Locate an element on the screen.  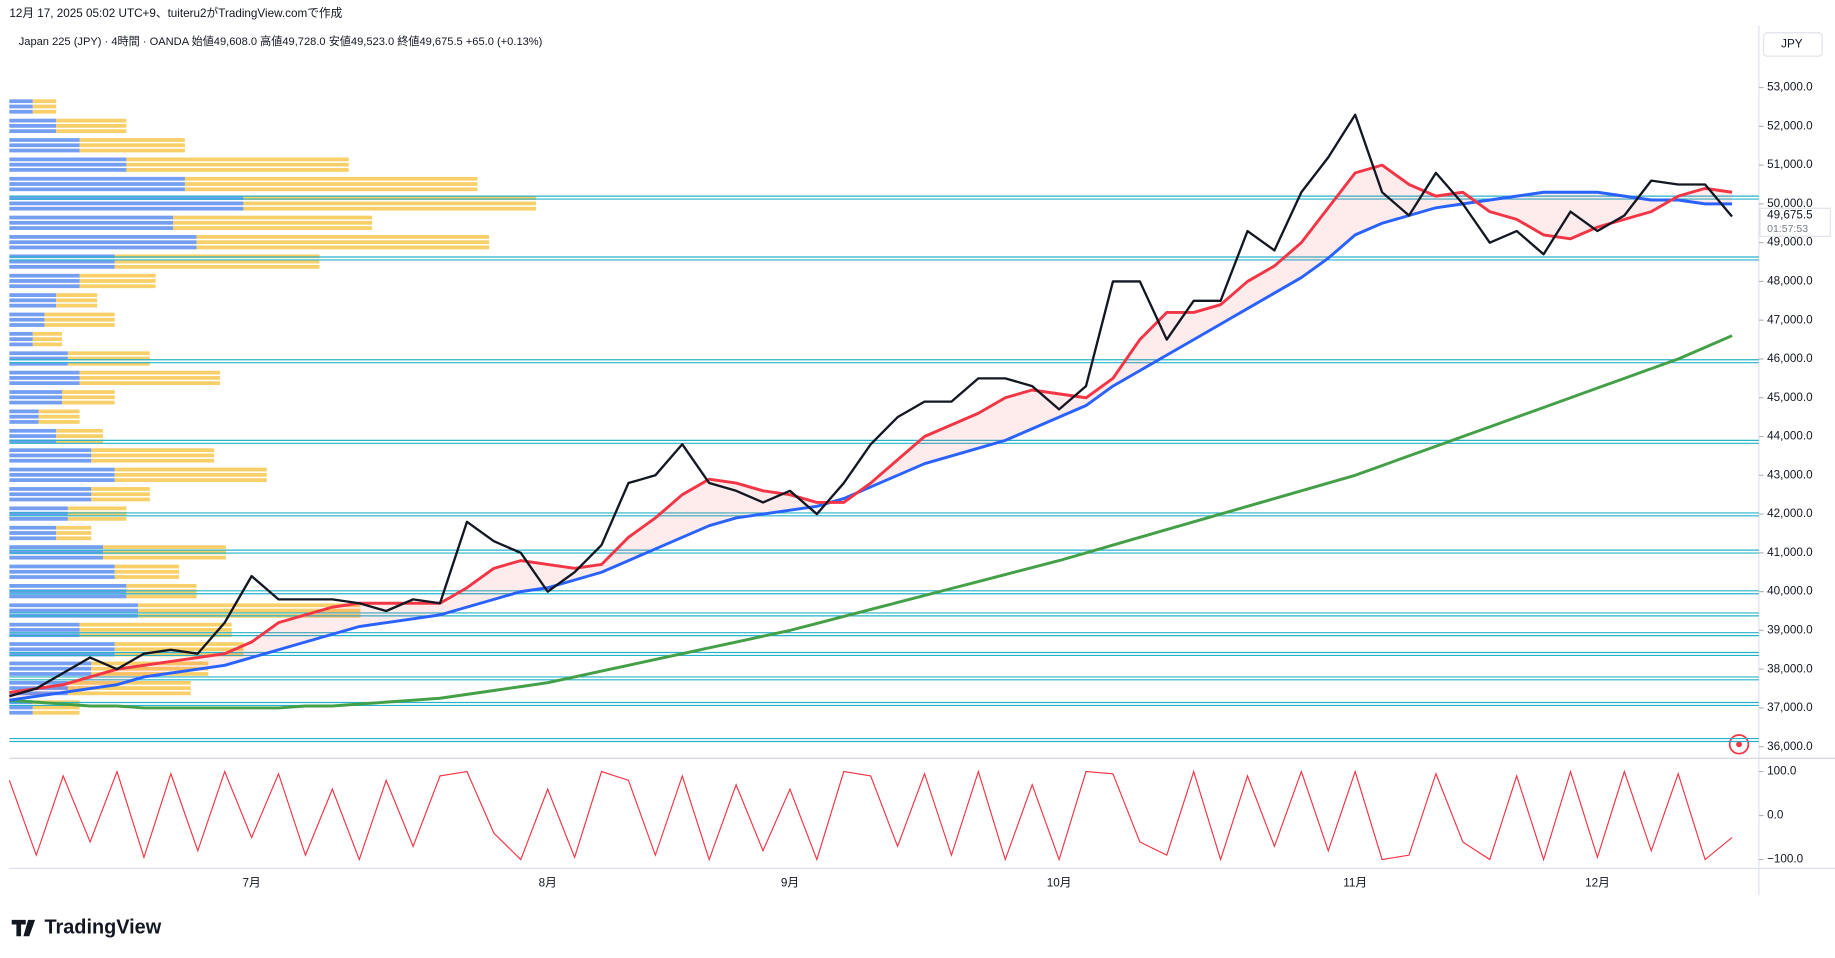
y-tick-label: 39,000.0 is located at coordinates (1790, 629).